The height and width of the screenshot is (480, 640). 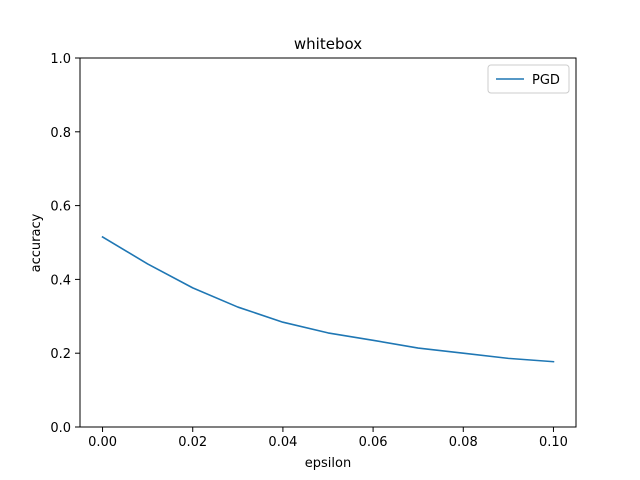 I want to click on legend-label: PGD, so click(x=546, y=80).